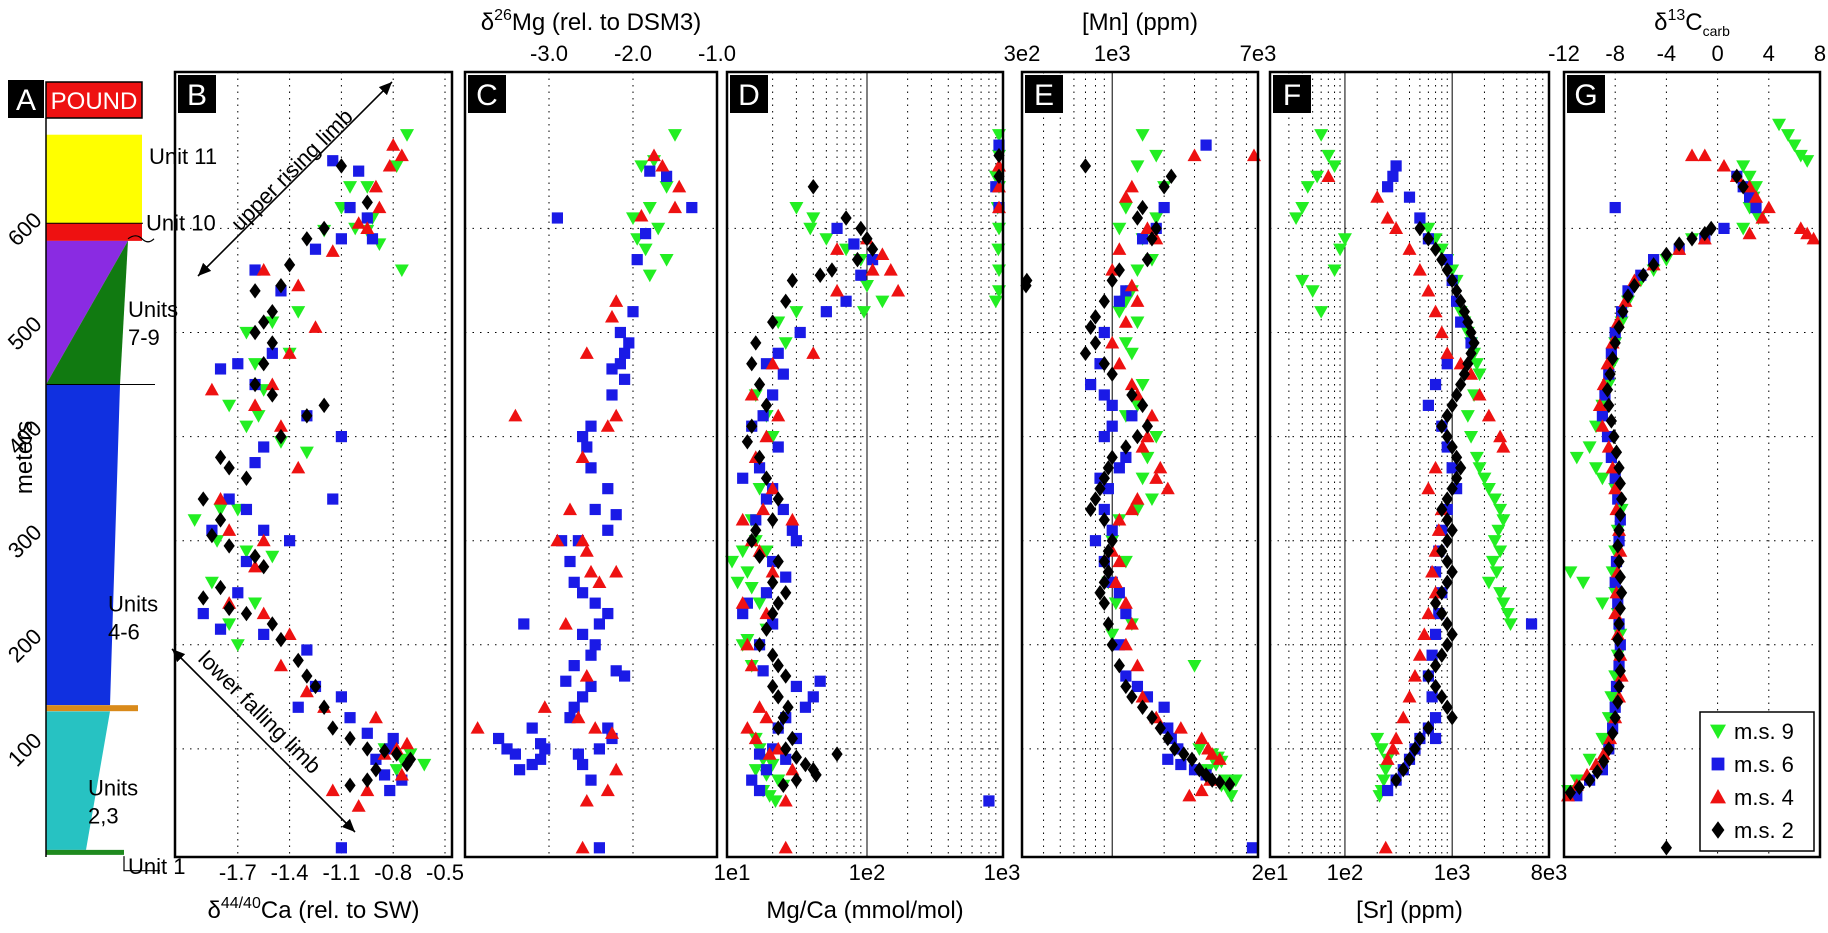 The width and height of the screenshot is (1828, 933). What do you see at coordinates (1112, 53) in the screenshot?
I see `x-tick-label: 1e3` at bounding box center [1112, 53].